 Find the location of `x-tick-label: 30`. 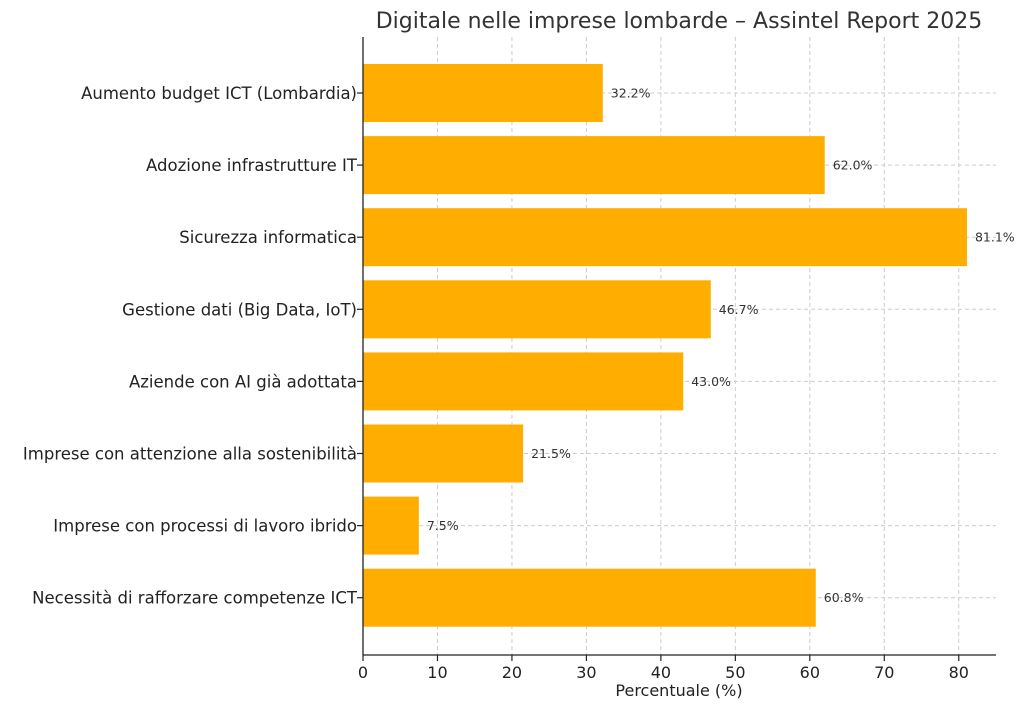

x-tick-label: 30 is located at coordinates (586, 672).